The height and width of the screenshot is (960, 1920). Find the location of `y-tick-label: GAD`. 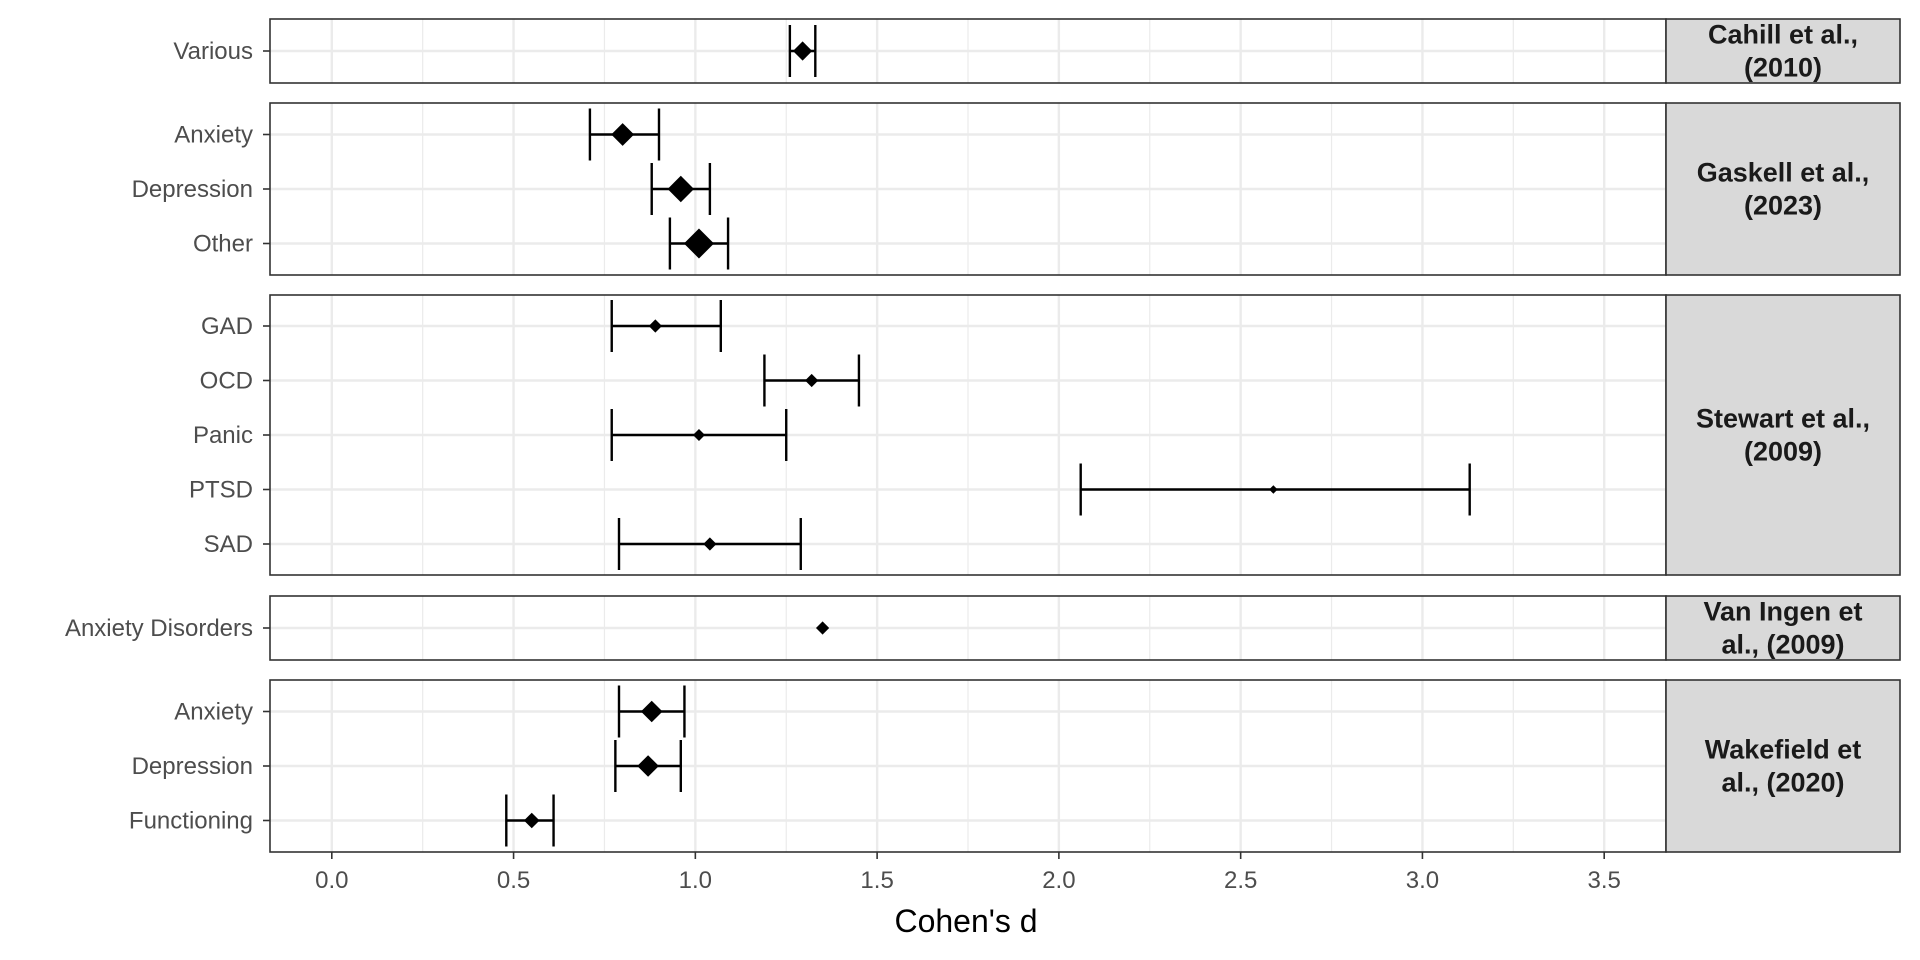

y-tick-label: GAD is located at coordinates (227, 326).